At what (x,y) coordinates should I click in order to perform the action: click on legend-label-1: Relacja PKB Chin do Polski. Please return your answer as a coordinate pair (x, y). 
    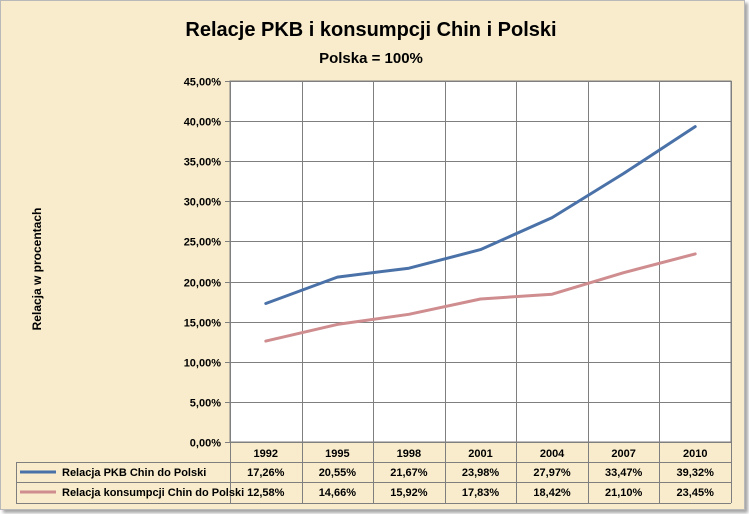
    Looking at the image, I should click on (134, 473).